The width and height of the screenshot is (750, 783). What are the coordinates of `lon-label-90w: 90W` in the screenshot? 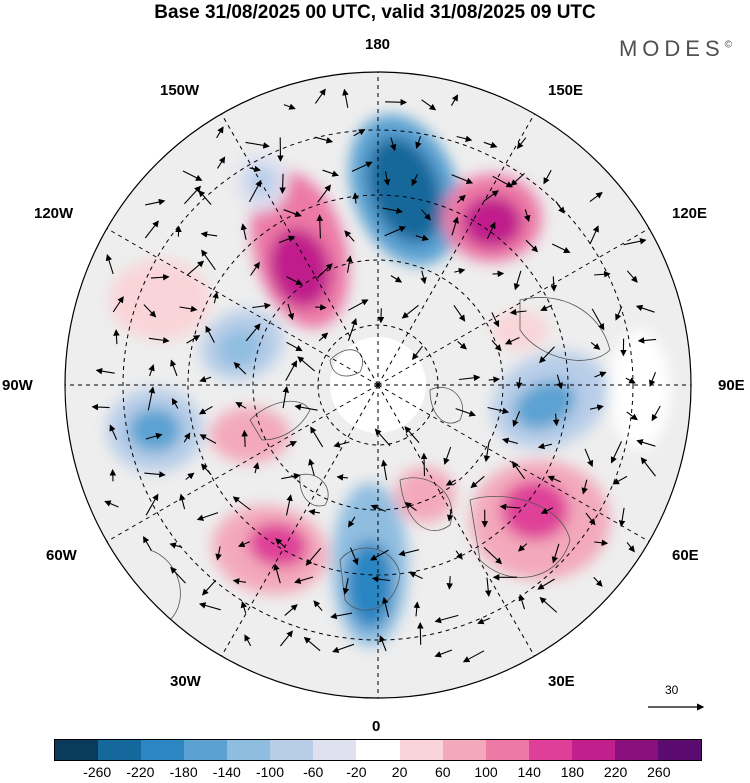 It's located at (17, 385).